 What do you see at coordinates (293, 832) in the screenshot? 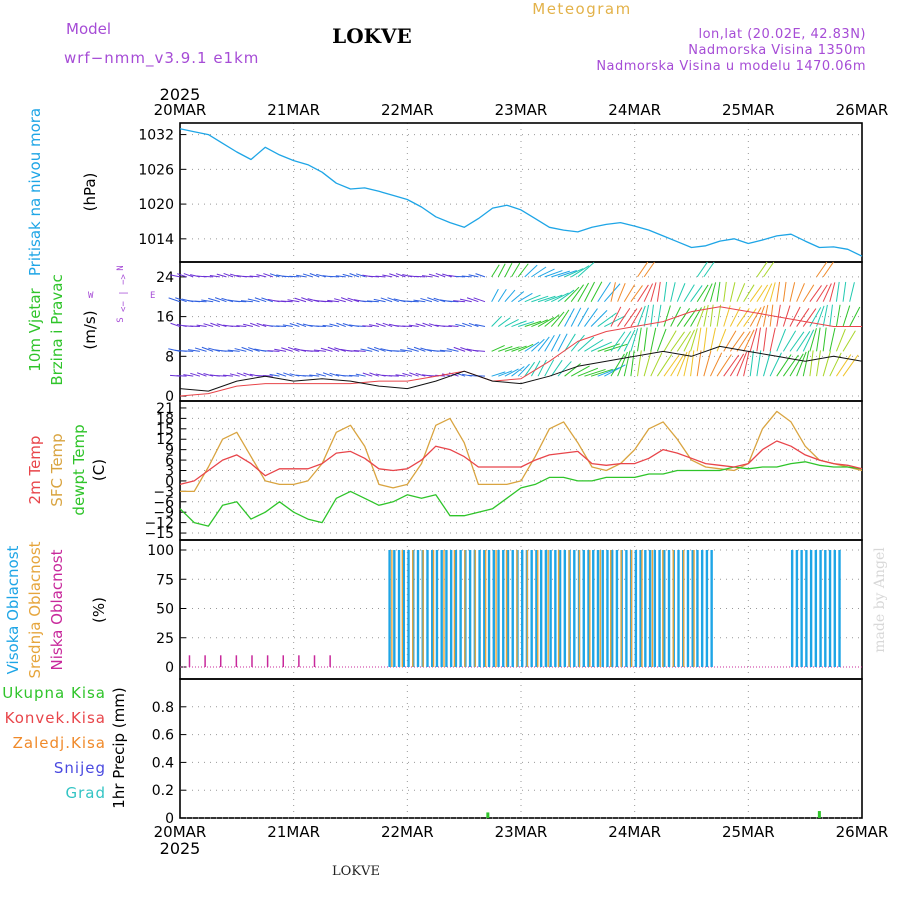
I see `bottom-date-label: 21MAR` at bounding box center [293, 832].